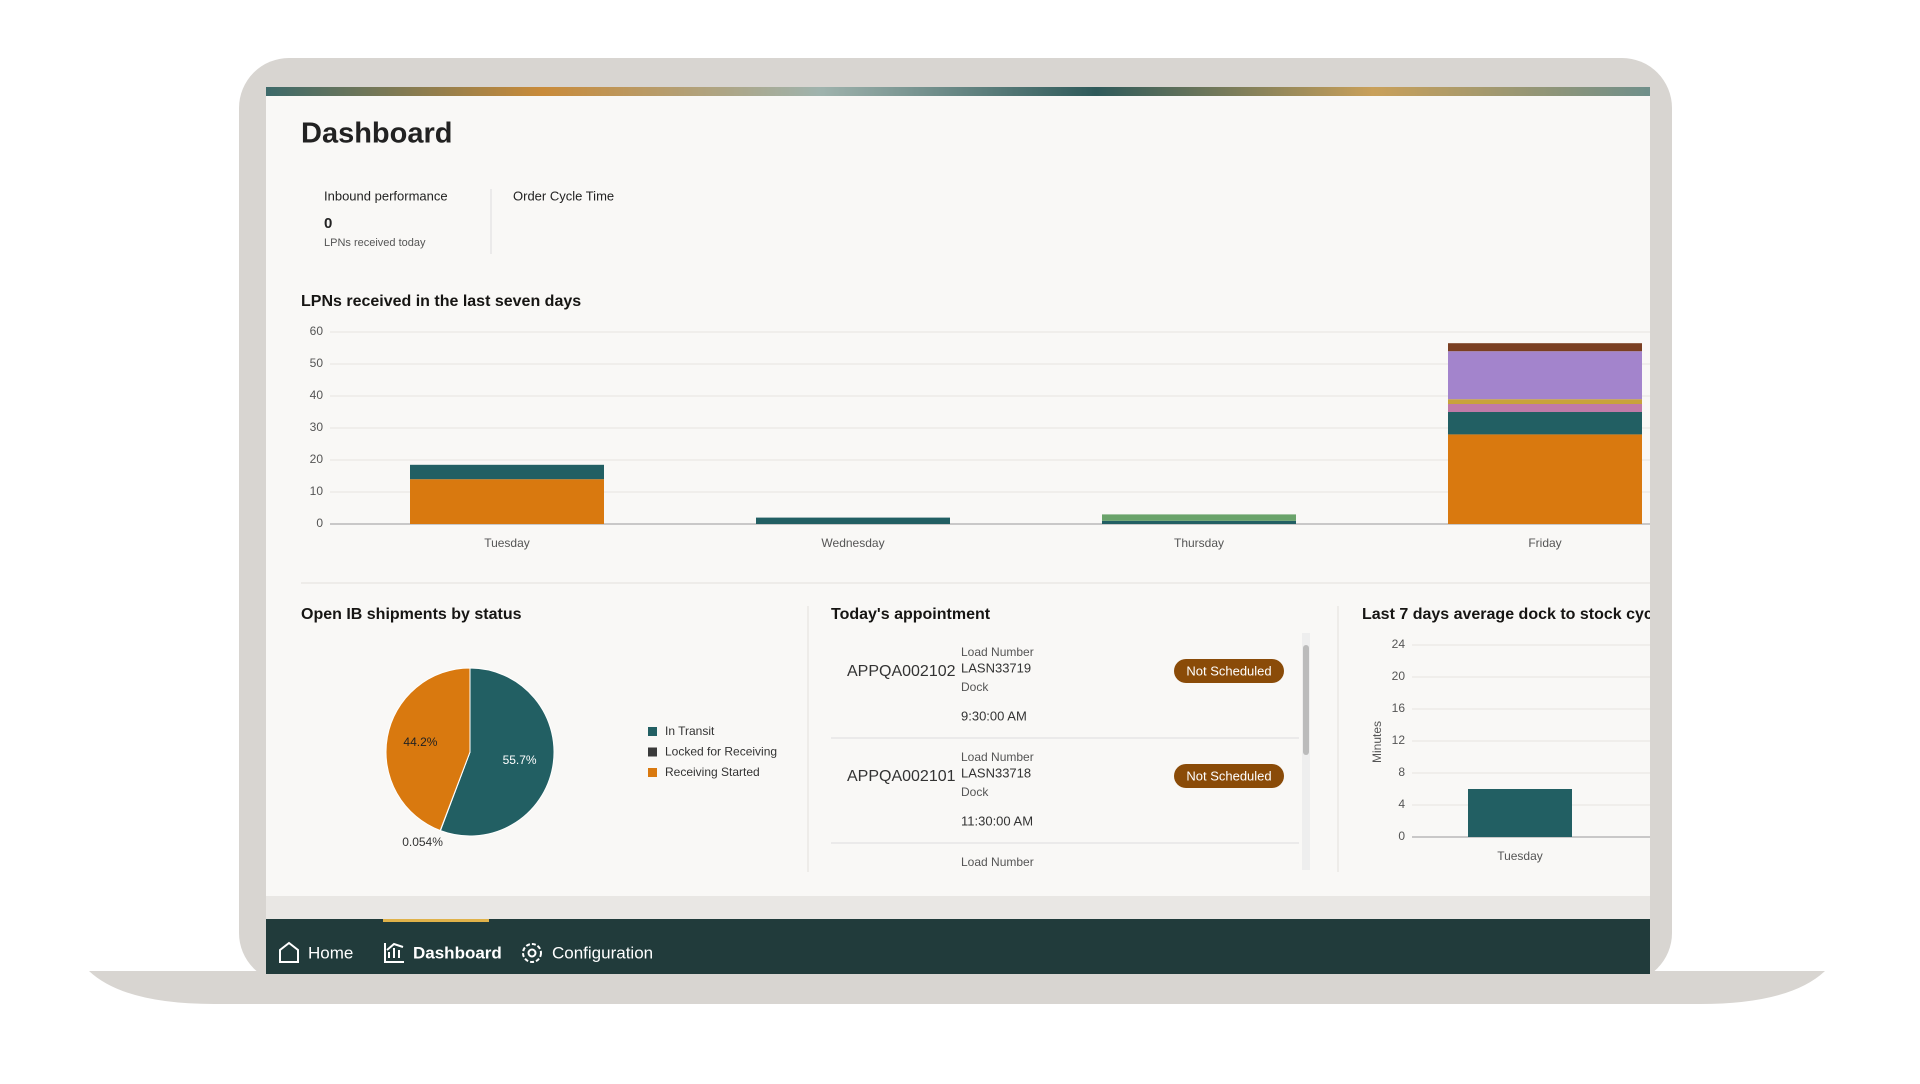 This screenshot has width=1920, height=1084. What do you see at coordinates (317, 427) in the screenshot?
I see `y-tick-label: 30` at bounding box center [317, 427].